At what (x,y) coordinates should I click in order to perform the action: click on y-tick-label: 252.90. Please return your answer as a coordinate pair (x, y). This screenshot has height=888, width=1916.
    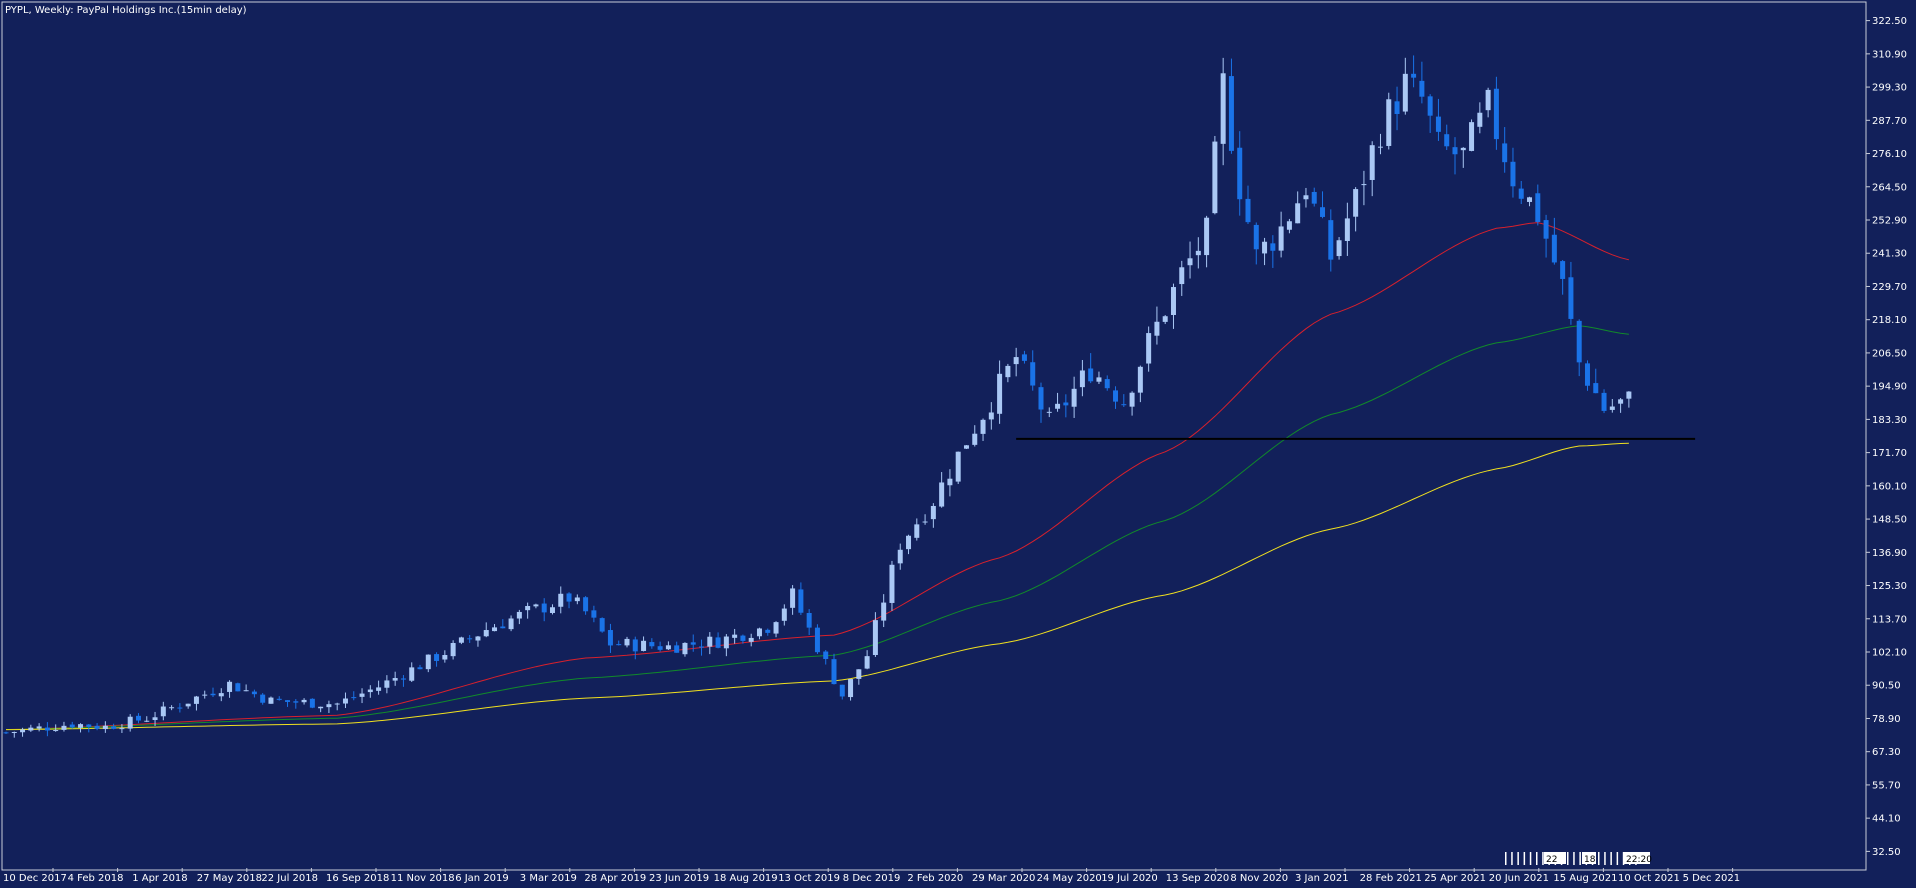
    Looking at the image, I should click on (1889, 221).